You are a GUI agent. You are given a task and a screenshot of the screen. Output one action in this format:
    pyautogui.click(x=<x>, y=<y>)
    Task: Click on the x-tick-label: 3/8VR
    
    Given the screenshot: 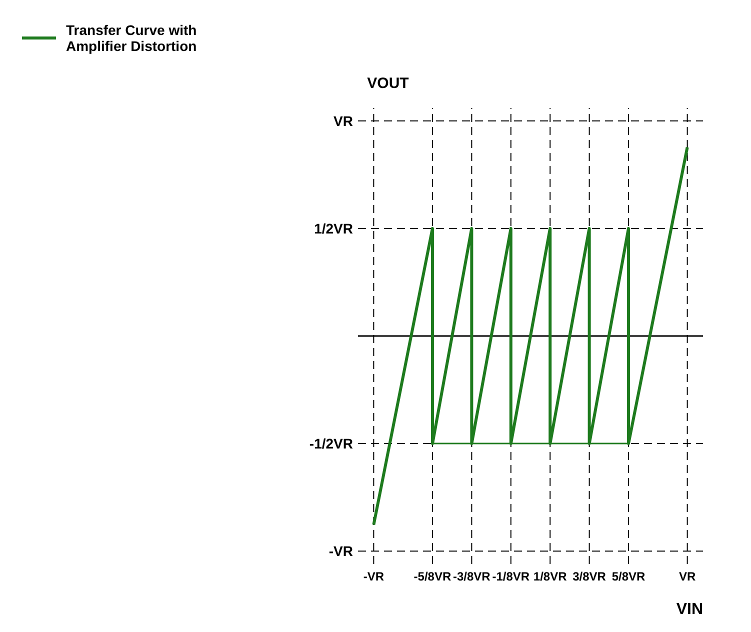 What is the action you would take?
    pyautogui.click(x=589, y=577)
    